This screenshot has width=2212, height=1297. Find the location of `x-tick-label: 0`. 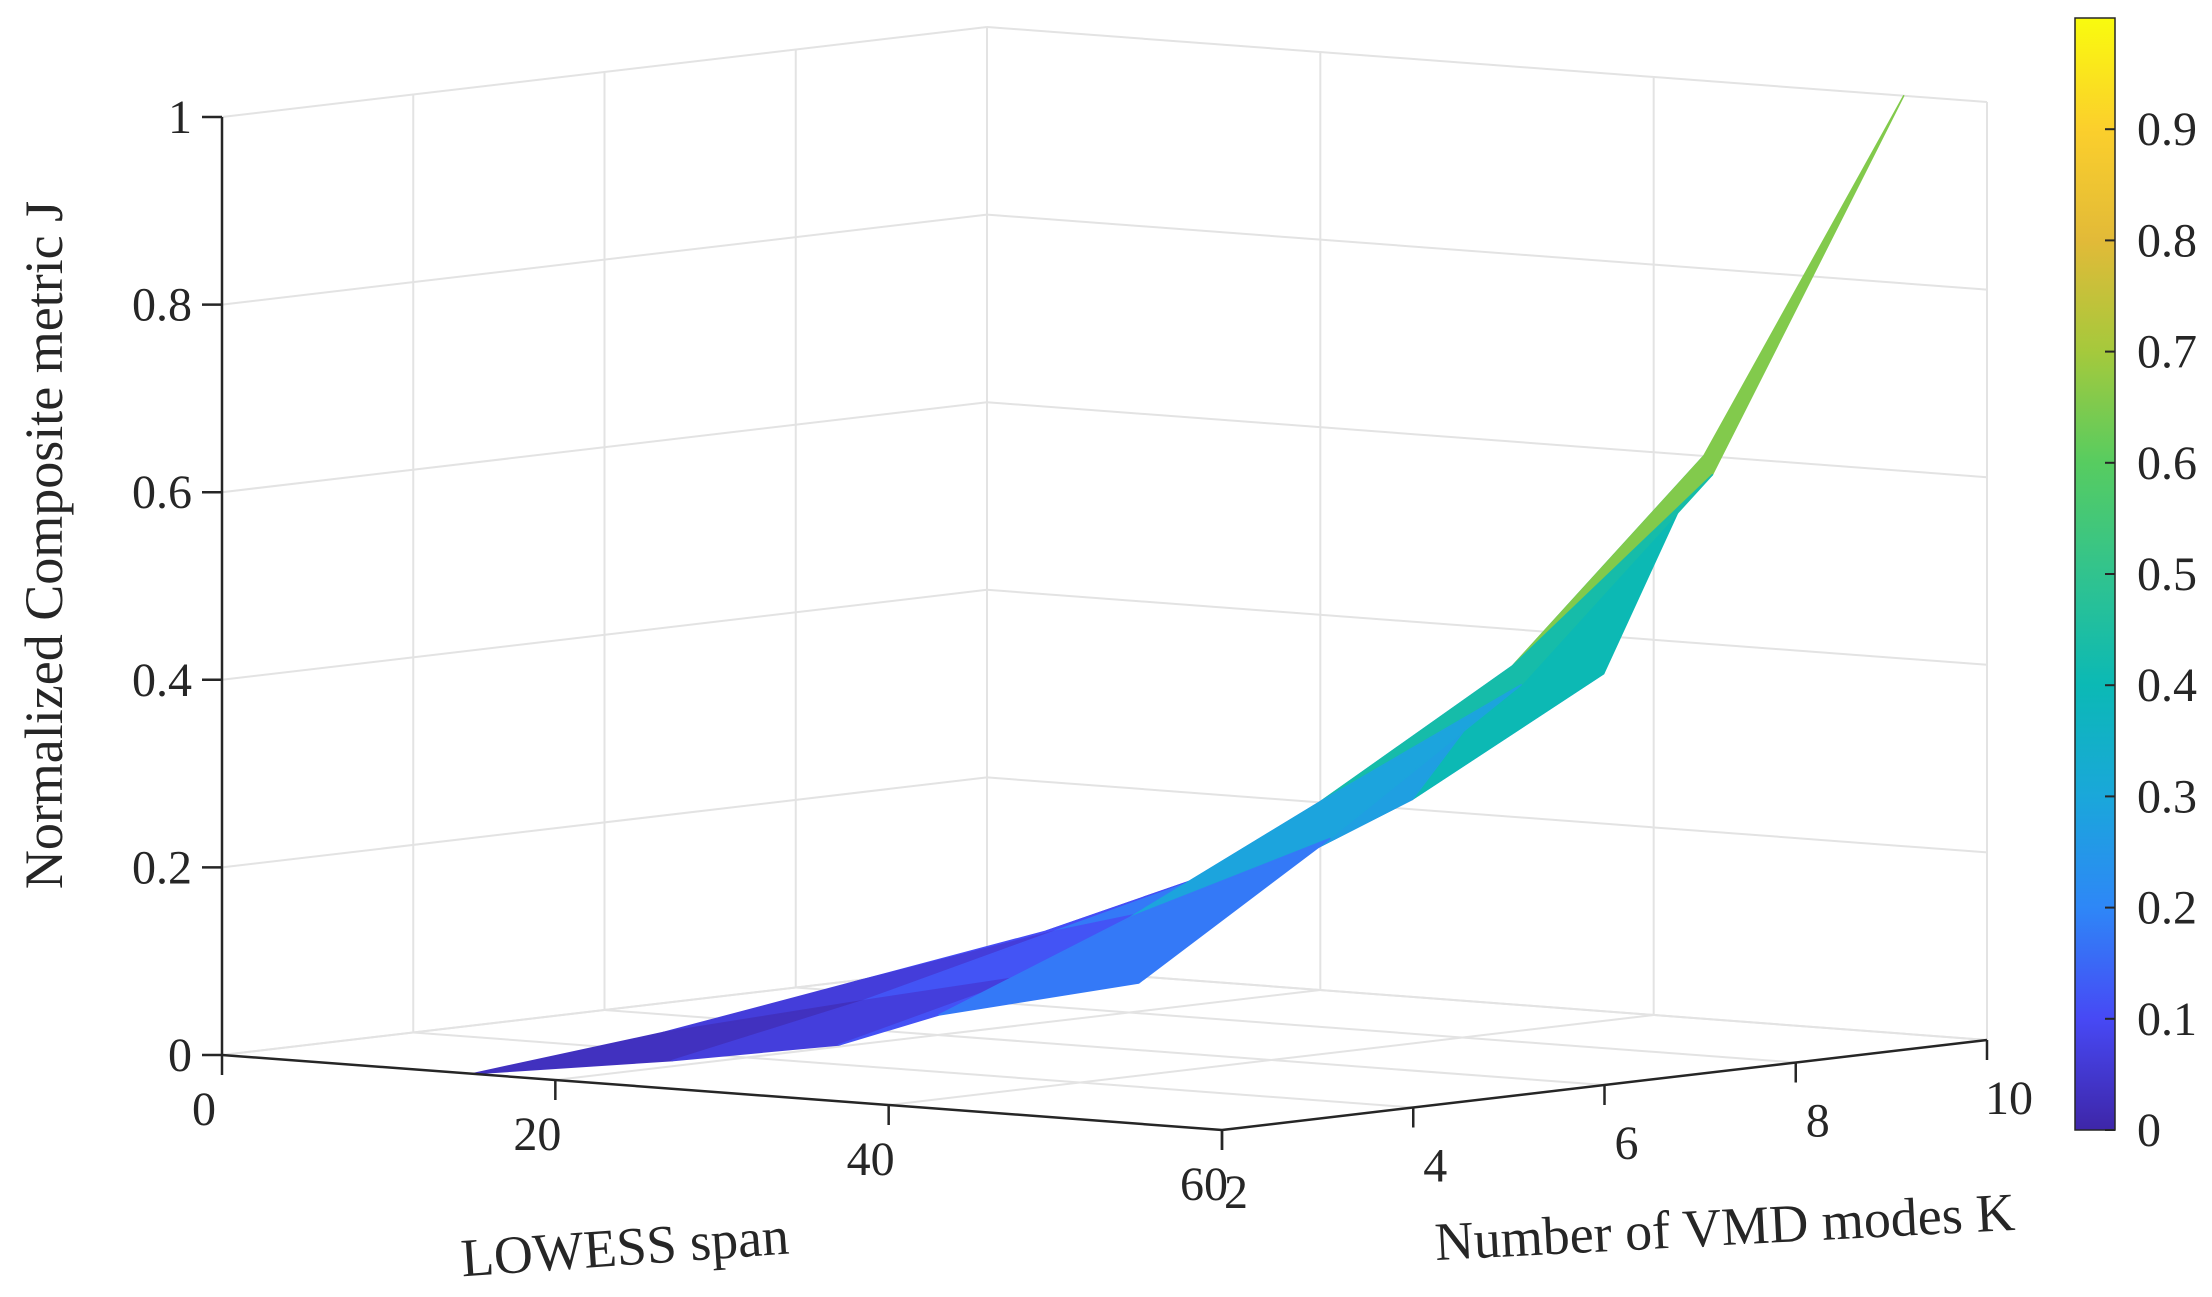

x-tick-label: 0 is located at coordinates (204, 1109).